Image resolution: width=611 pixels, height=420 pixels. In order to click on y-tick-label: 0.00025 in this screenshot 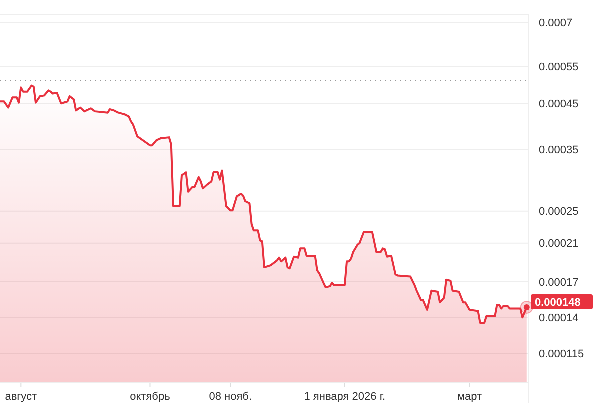, I will do `click(559, 212)`.